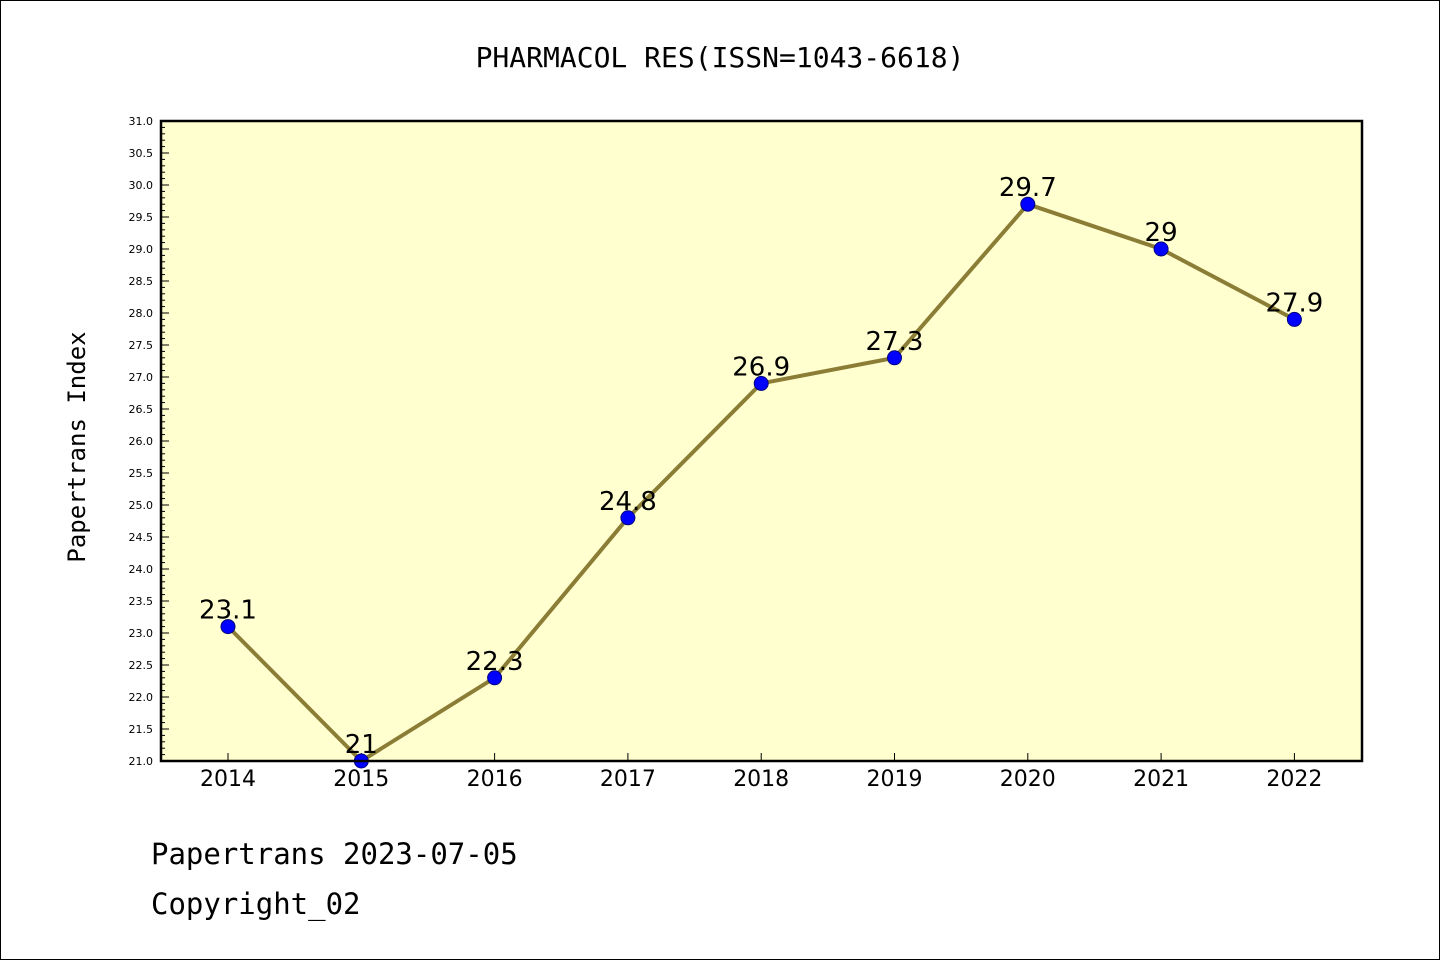 This screenshot has width=1440, height=960. I want to click on x-tick-label: 2017, so click(628, 779).